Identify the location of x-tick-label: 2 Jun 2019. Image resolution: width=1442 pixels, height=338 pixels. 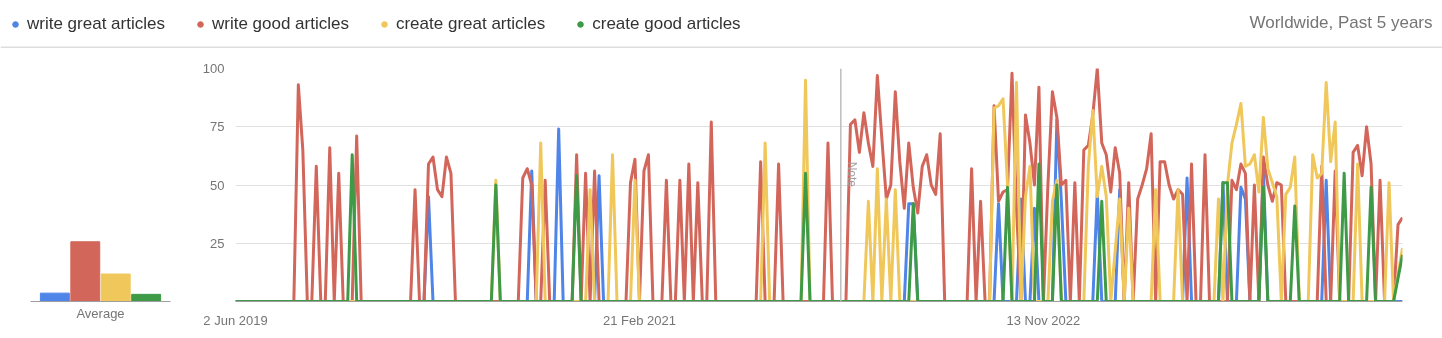
(235, 320).